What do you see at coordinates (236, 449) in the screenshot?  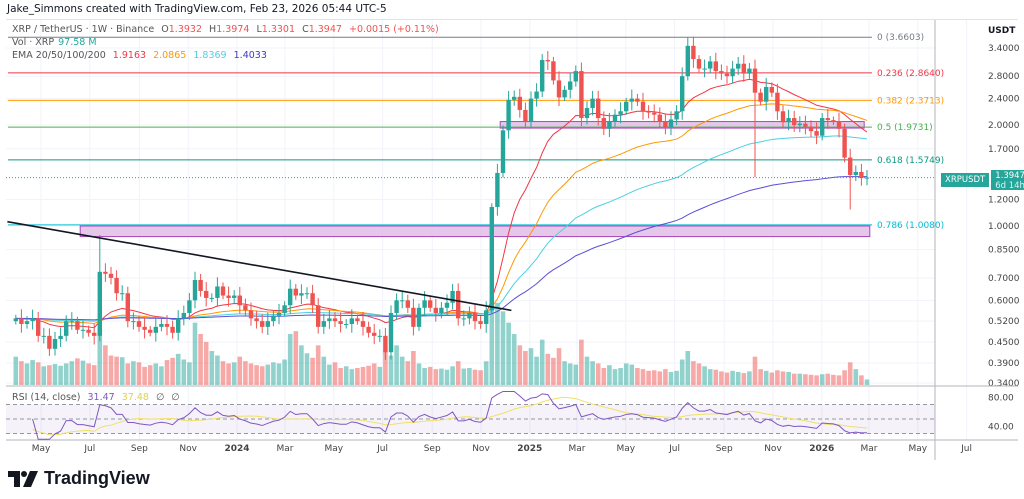 I see `x-tick-label: 2024` at bounding box center [236, 449].